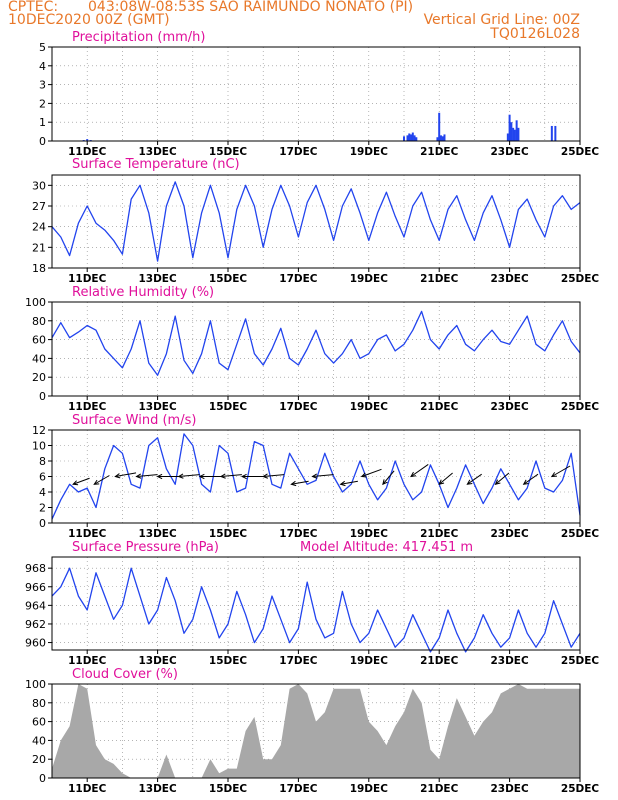  What do you see at coordinates (316, 343) in the screenshot?
I see `series-line-rh` at bounding box center [316, 343].